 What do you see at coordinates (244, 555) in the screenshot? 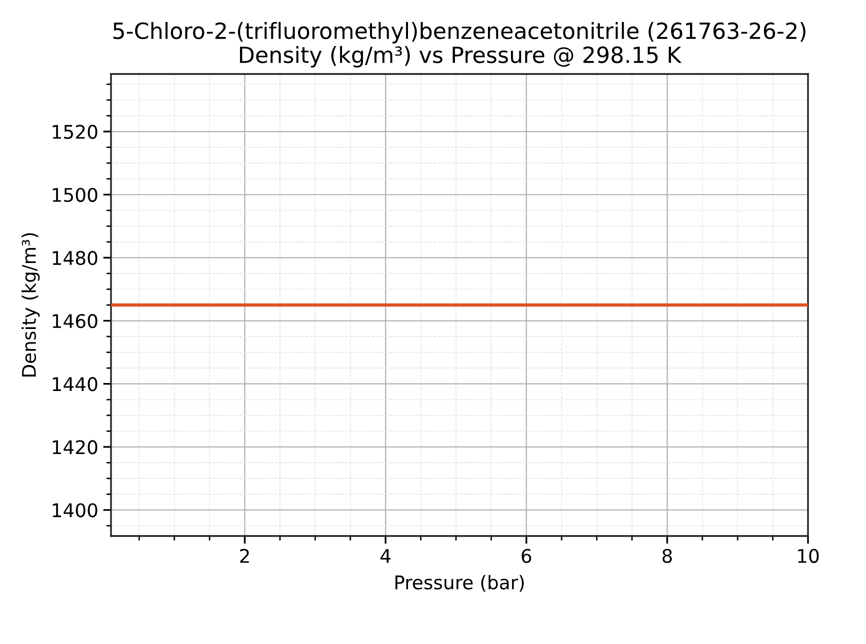
I see `x-tick-label: 2` at bounding box center [244, 555].